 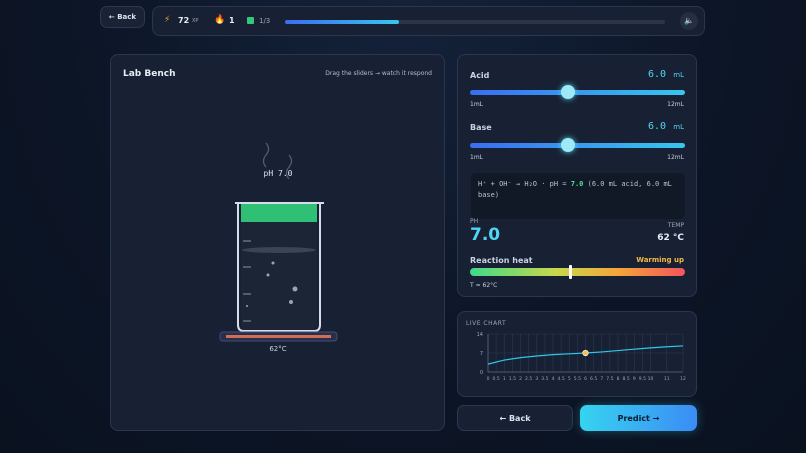 What do you see at coordinates (247, 281) in the screenshot?
I see `graduations` at bounding box center [247, 281].